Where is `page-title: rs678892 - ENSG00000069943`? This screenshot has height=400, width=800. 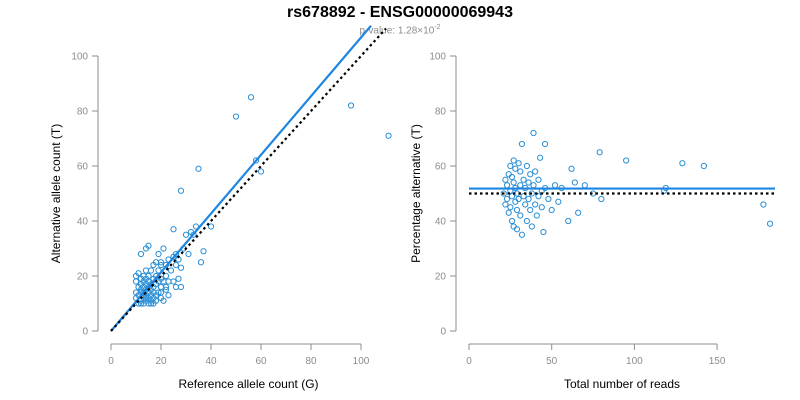 page-title: rs678892 - ENSG00000069943 is located at coordinates (400, 12).